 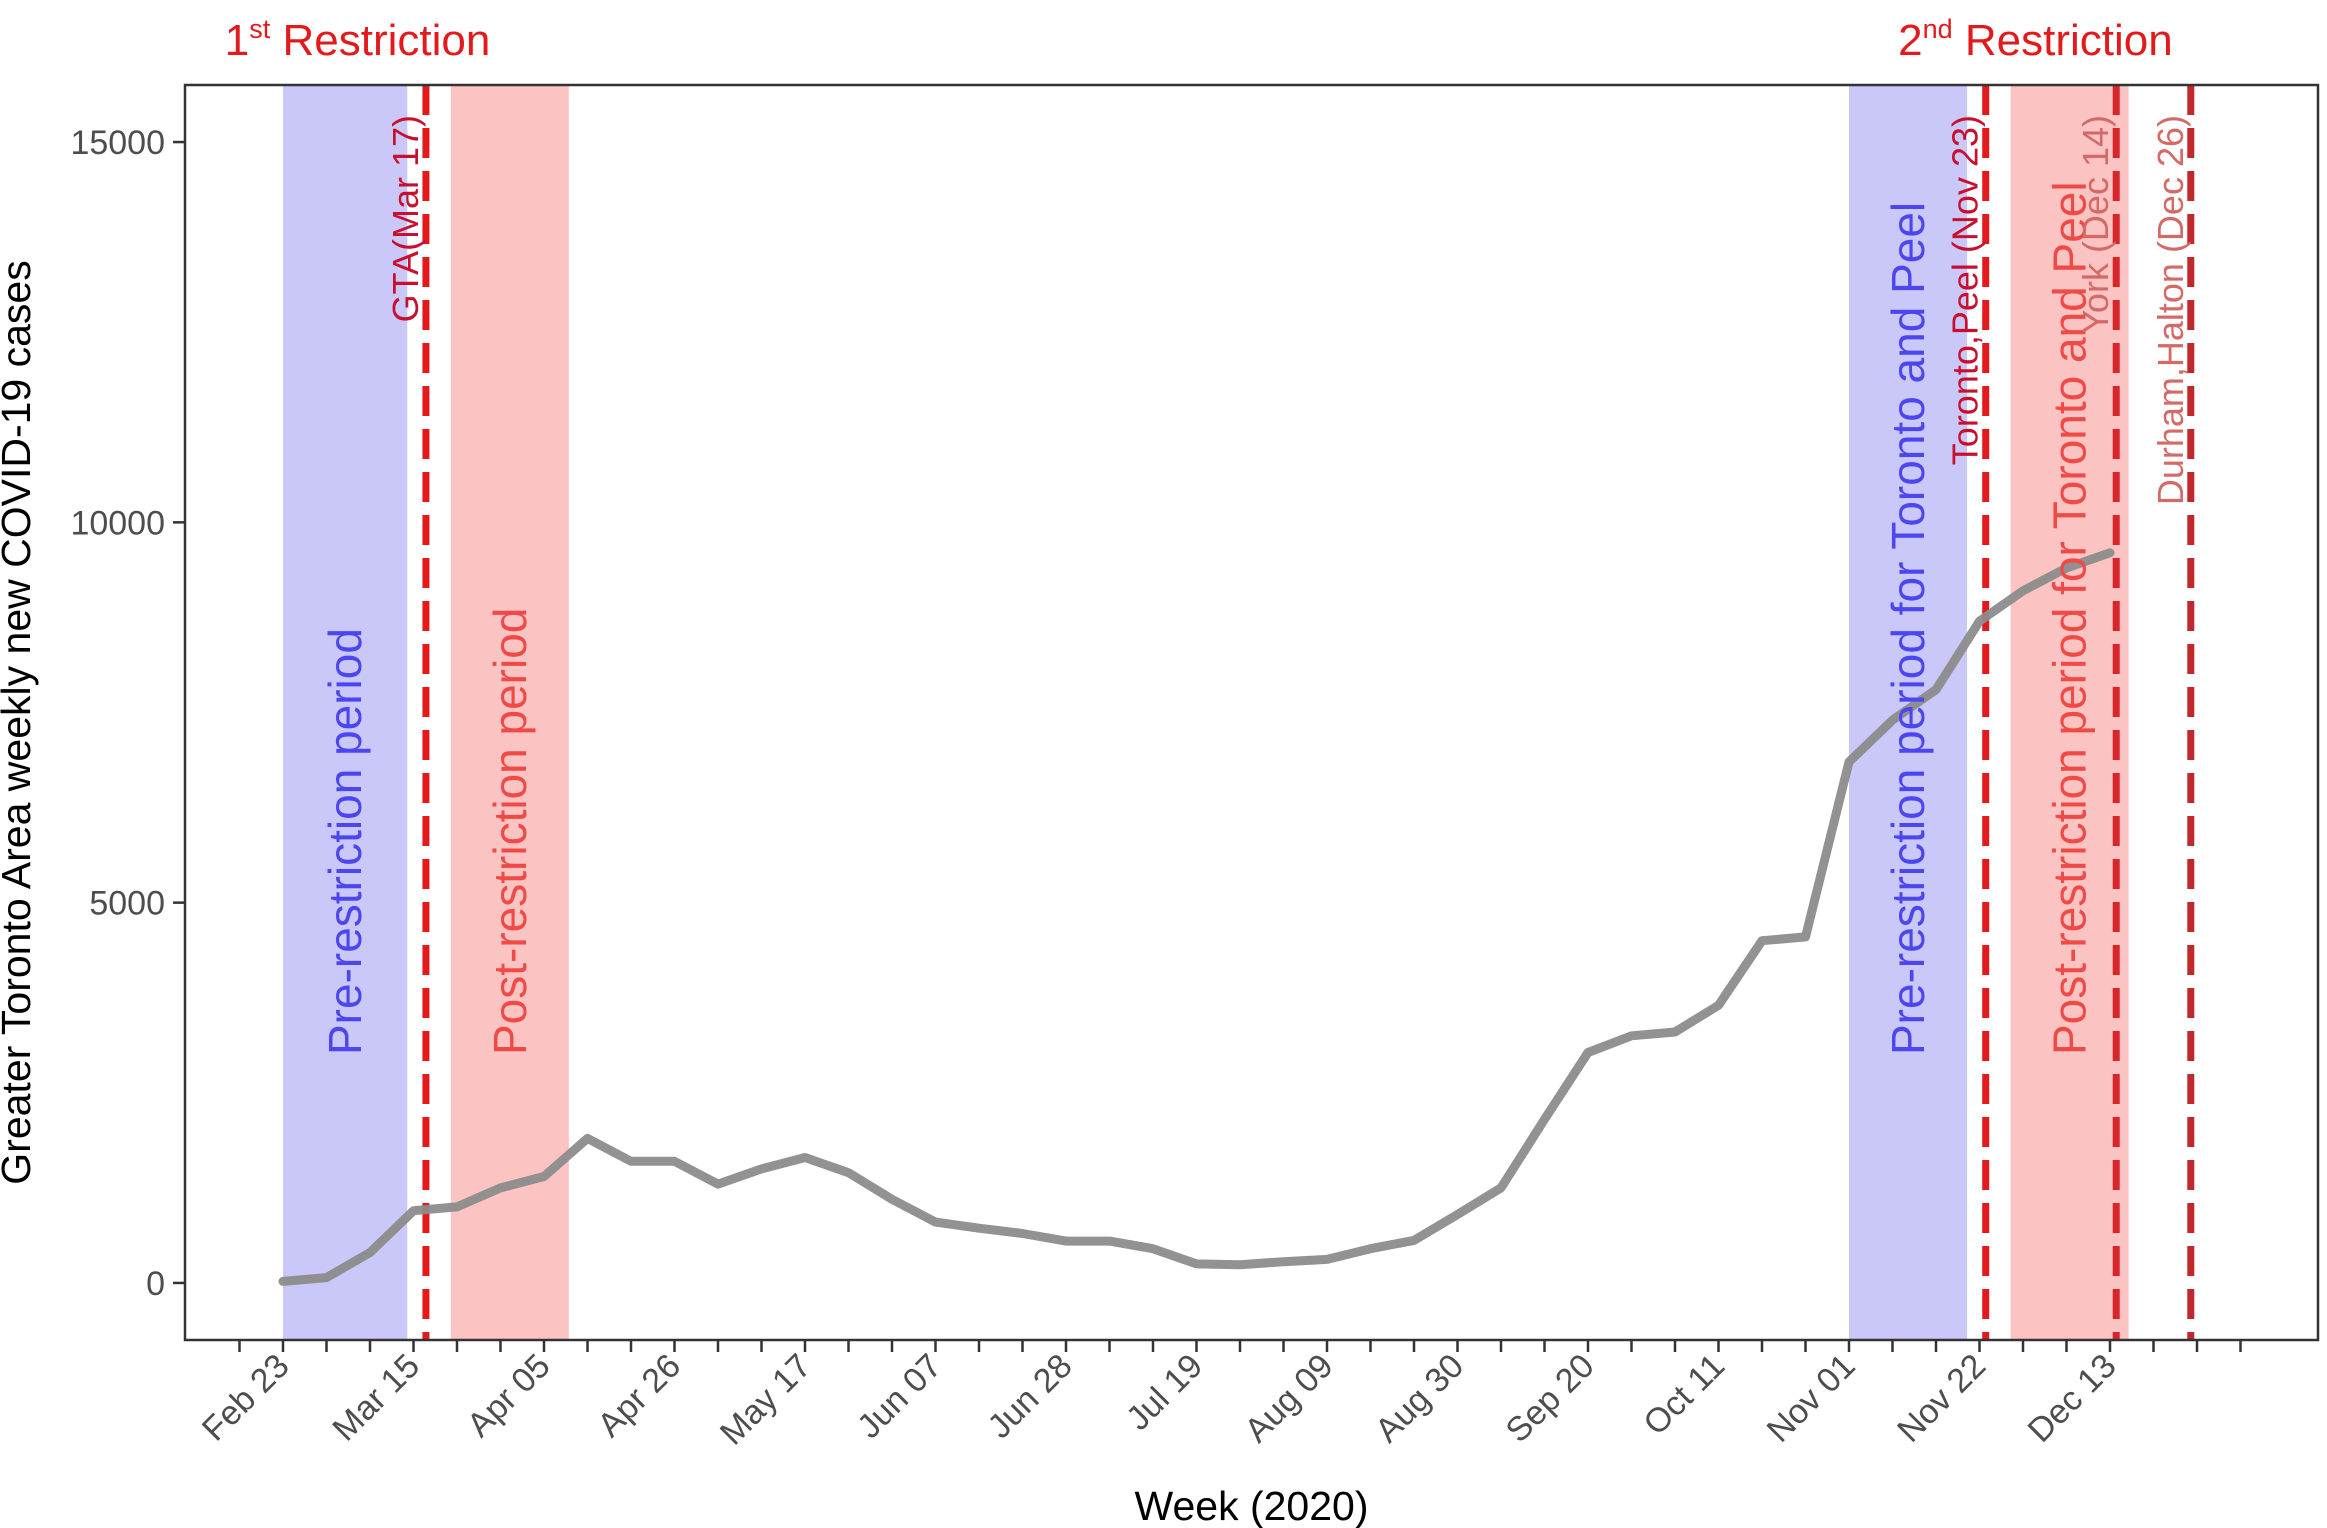 I want to click on x-tick-label-11: Oct 11, so click(x=1684, y=1395).